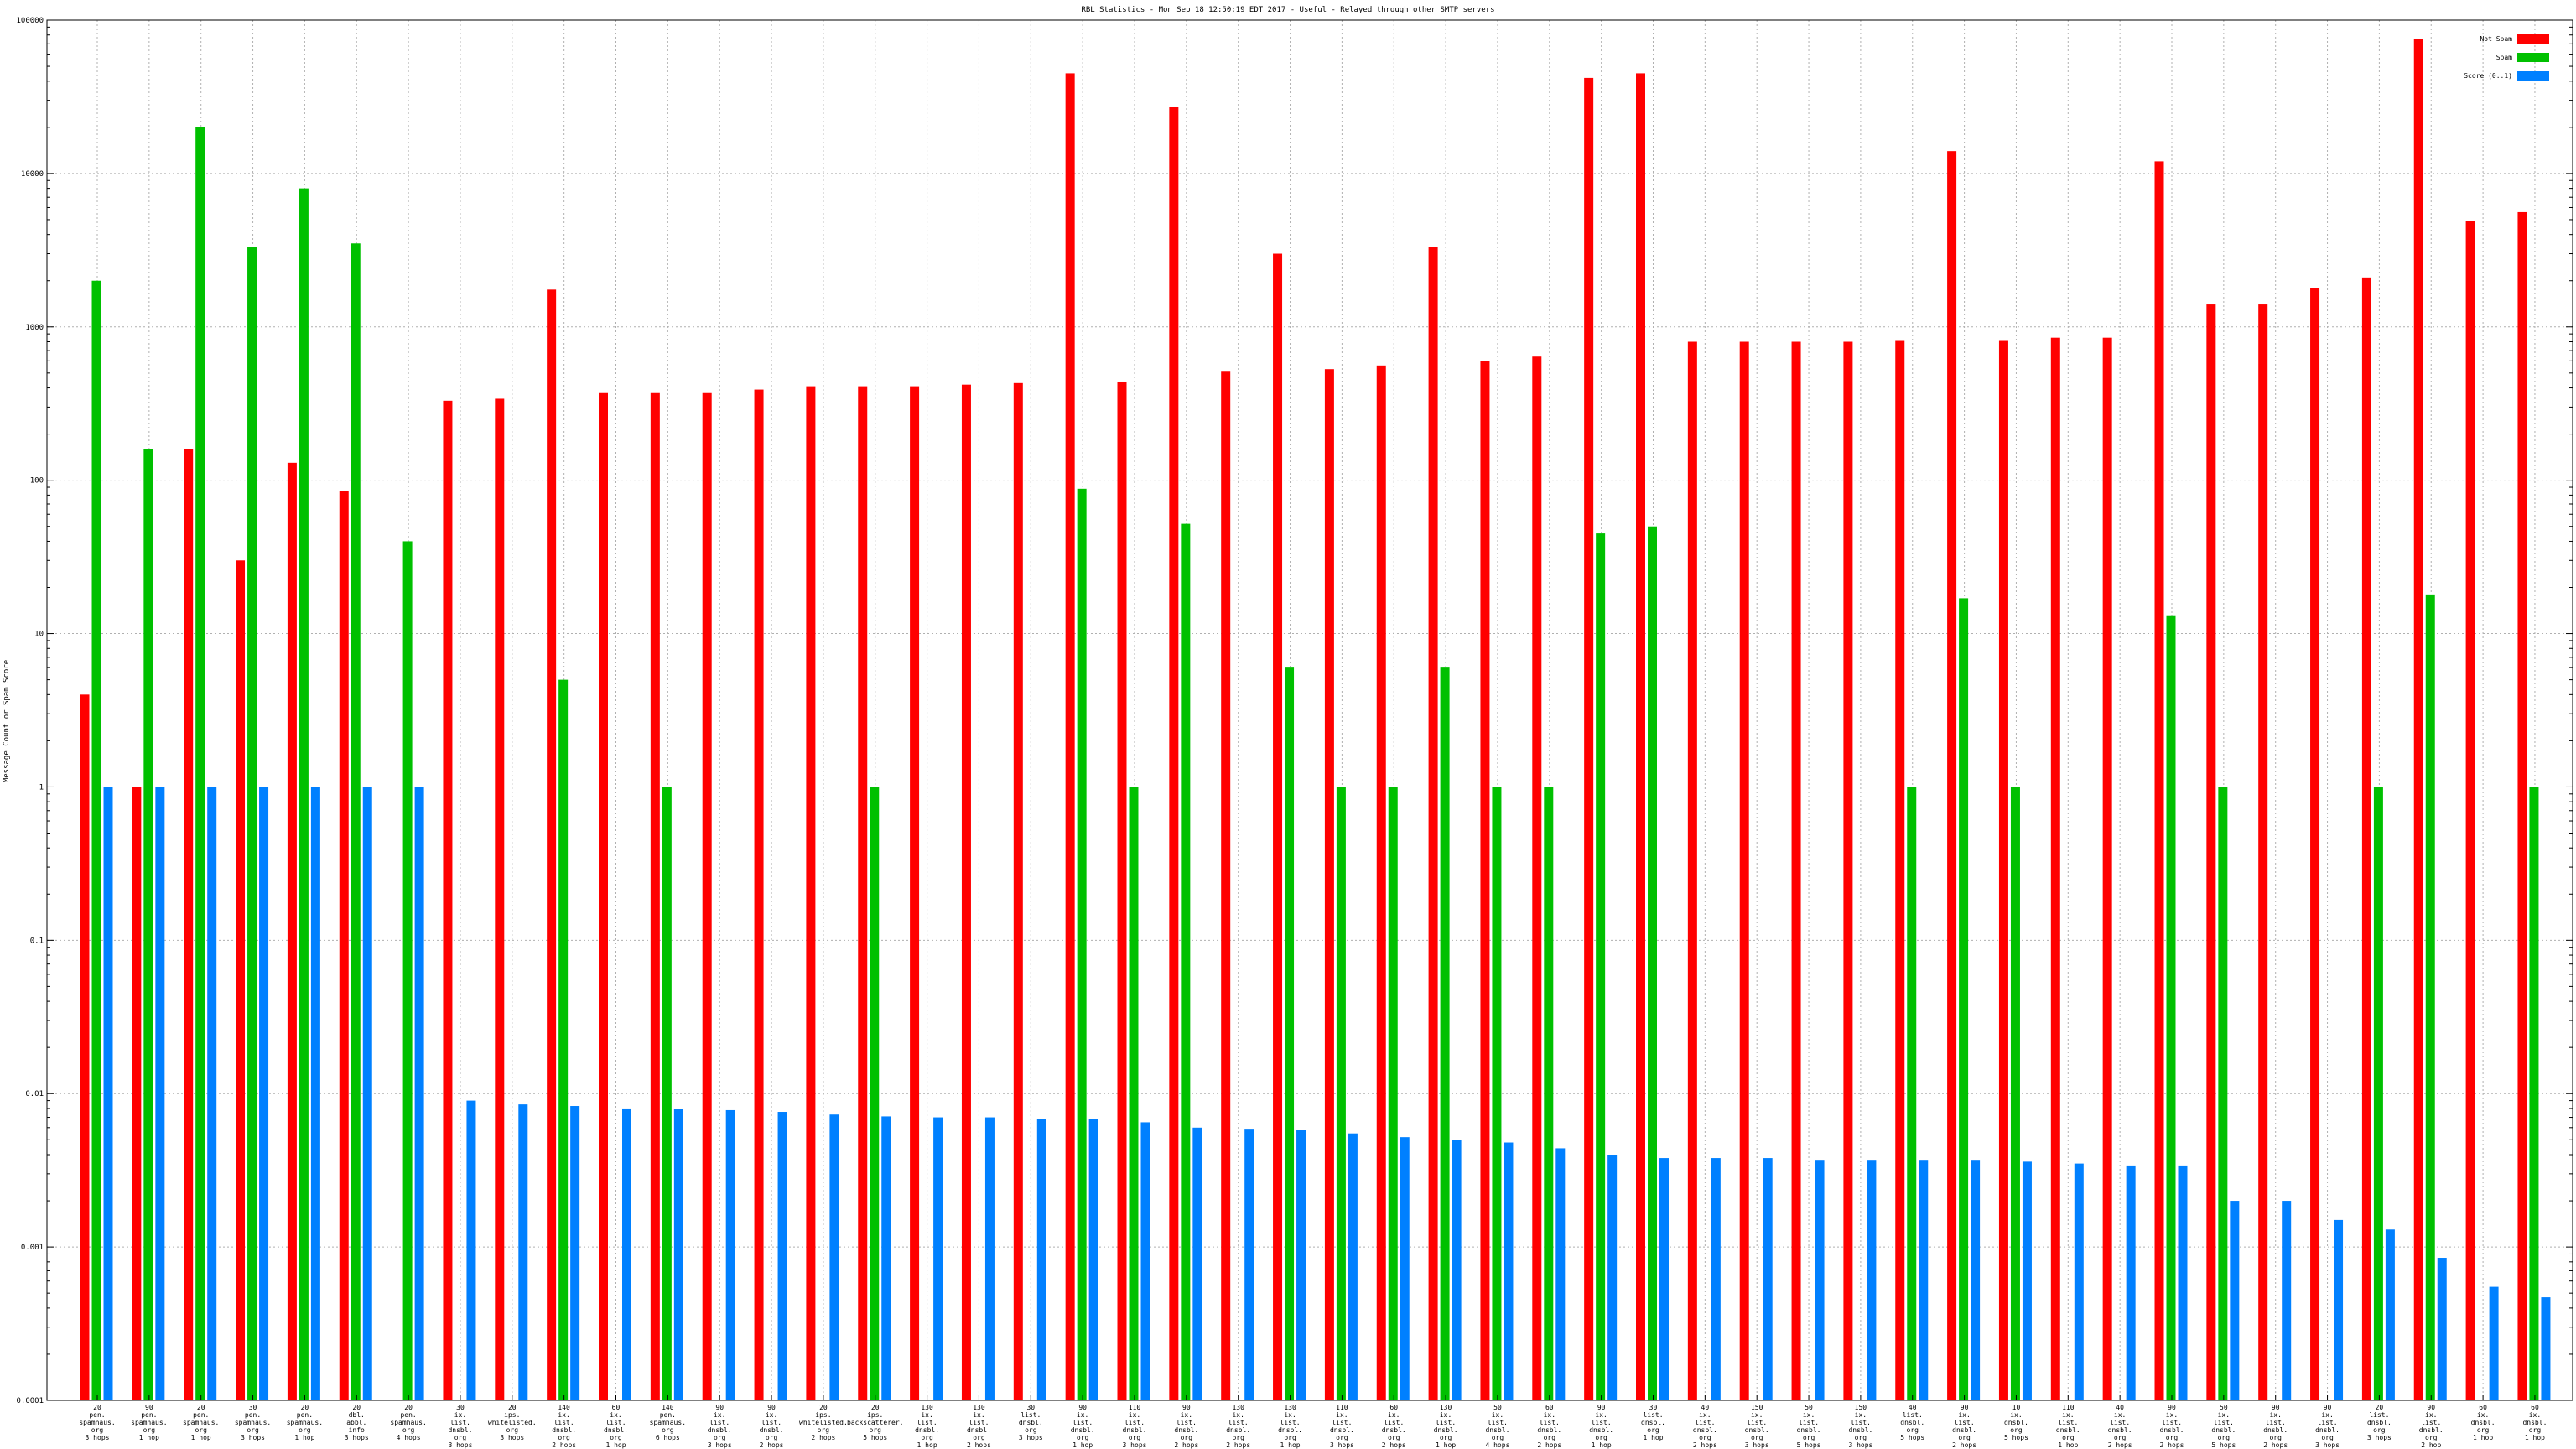 The image size is (2576, 1449). Describe the element at coordinates (30, 21) in the screenshot. I see `y-tick-label: 100000` at that location.